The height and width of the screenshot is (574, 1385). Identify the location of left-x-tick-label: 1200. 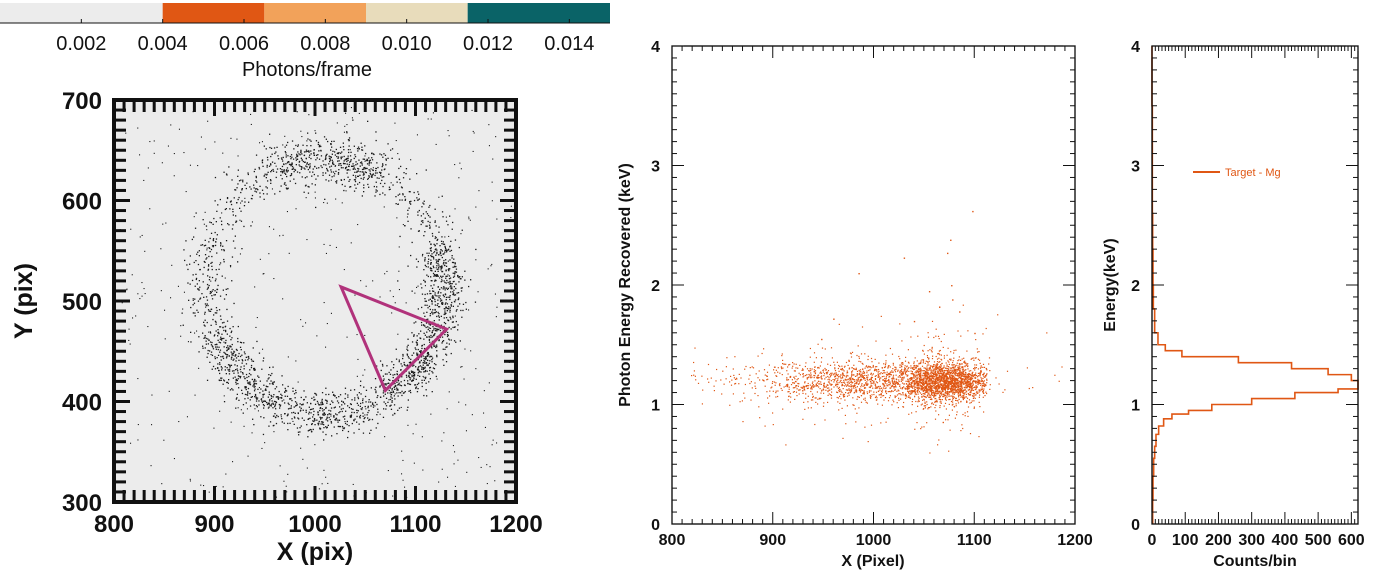
(515, 524).